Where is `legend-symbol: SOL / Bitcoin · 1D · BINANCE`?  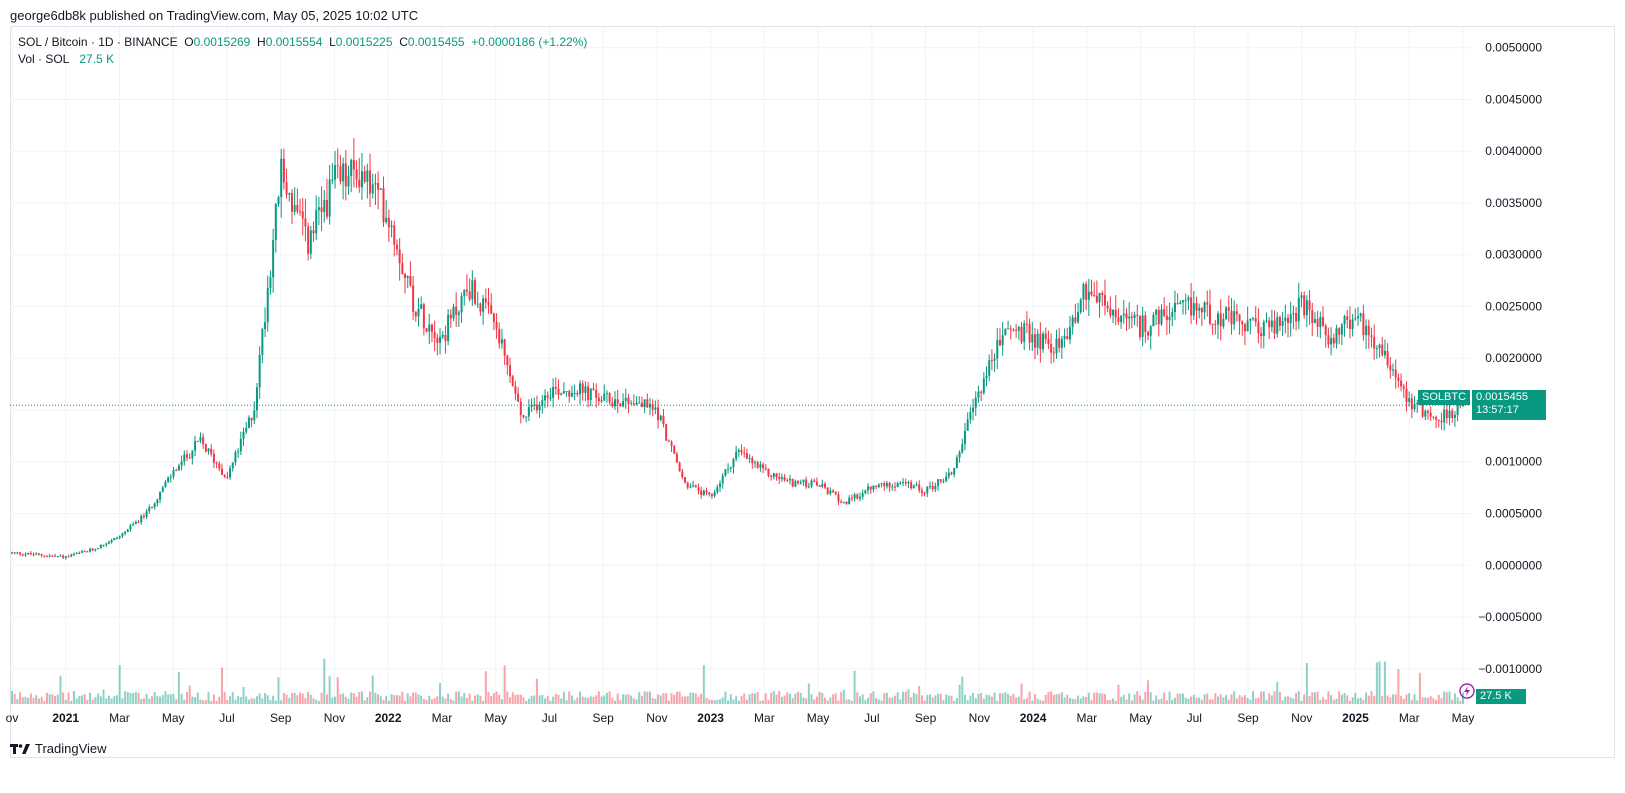
legend-symbol: SOL / Bitcoin · 1D · BINANCE is located at coordinates (98, 42).